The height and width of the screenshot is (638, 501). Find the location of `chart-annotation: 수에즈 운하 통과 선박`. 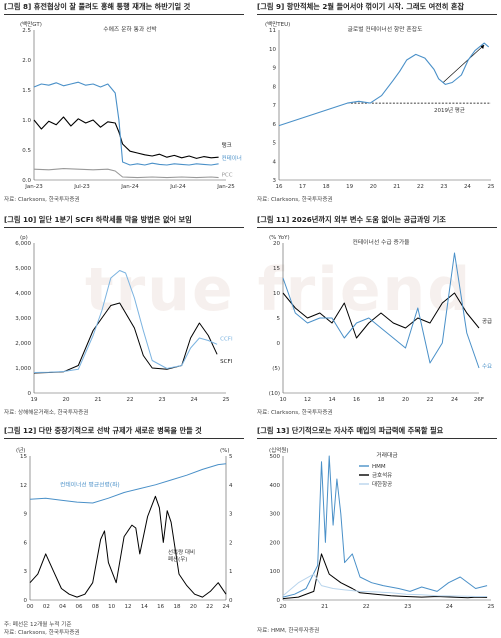

chart-annotation: 수에즈 운하 통과 선박 is located at coordinates (130, 29).